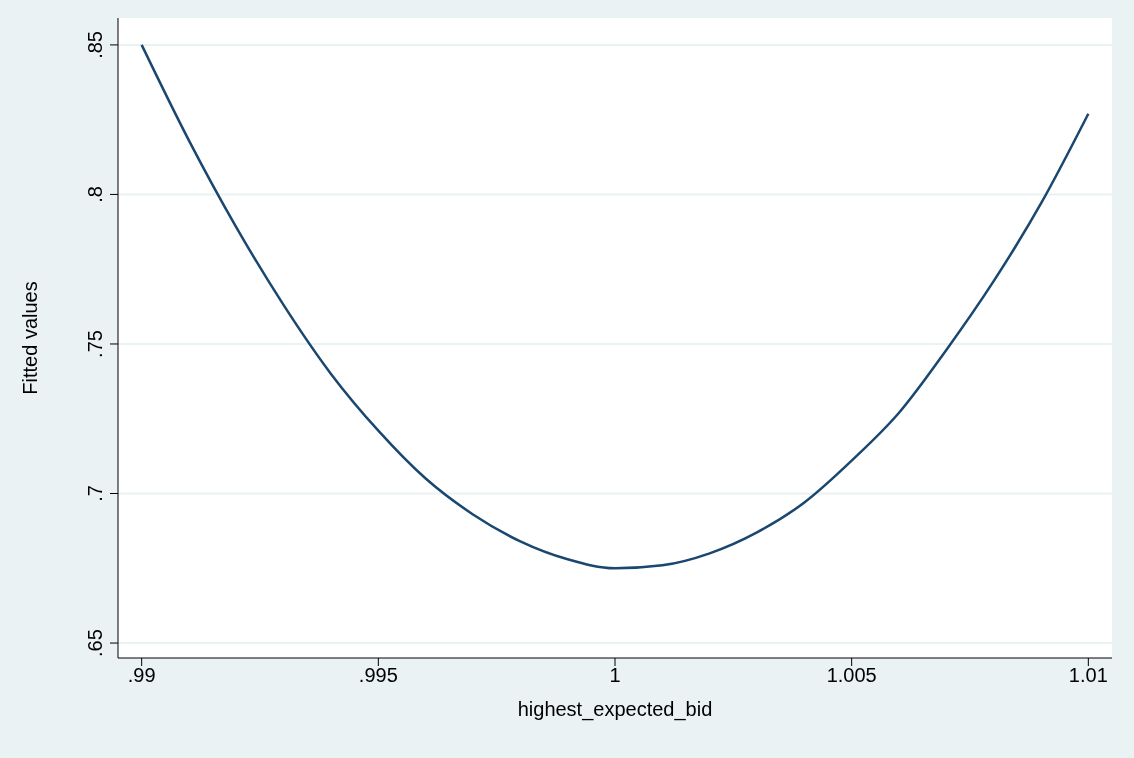 The image size is (1134, 758). What do you see at coordinates (615, 709) in the screenshot?
I see `x-axis-title: highest_expected_bid` at bounding box center [615, 709].